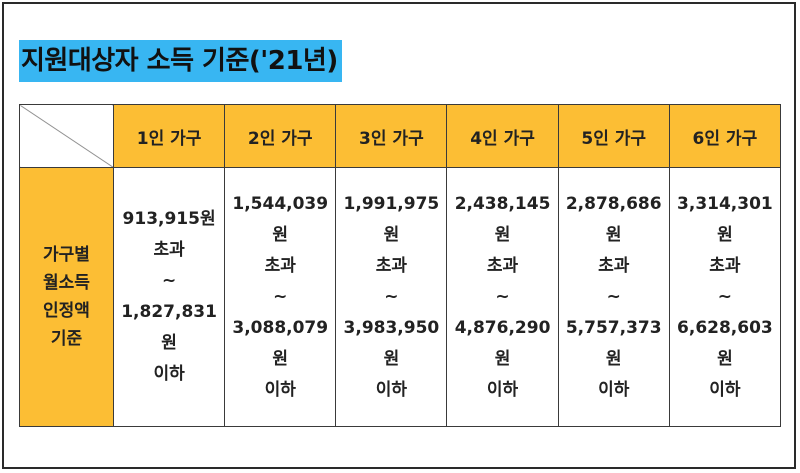 This screenshot has width=800, height=473. Describe the element at coordinates (725, 343) in the screenshot. I see `max-income: 6,628,603원` at that location.